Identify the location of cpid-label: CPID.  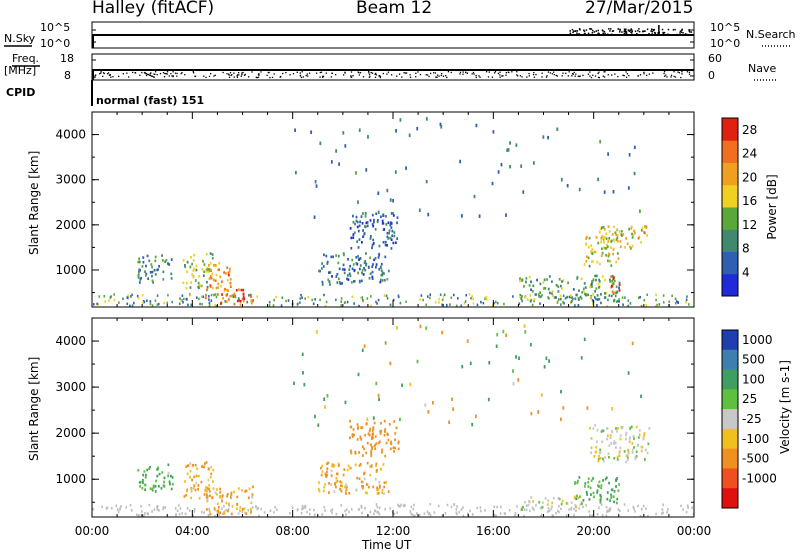
(21, 92).